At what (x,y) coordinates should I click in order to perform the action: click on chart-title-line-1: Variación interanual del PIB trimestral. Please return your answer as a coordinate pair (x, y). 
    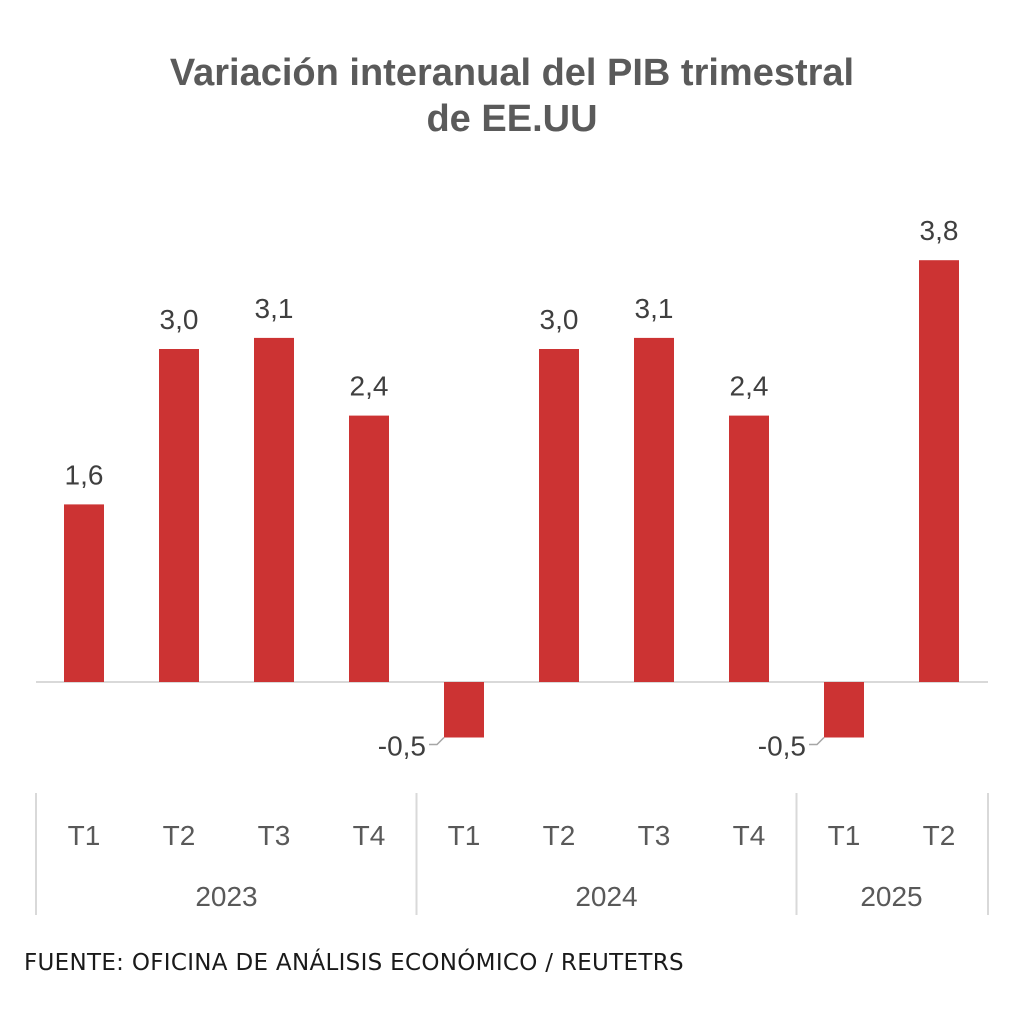
    Looking at the image, I should click on (512, 73).